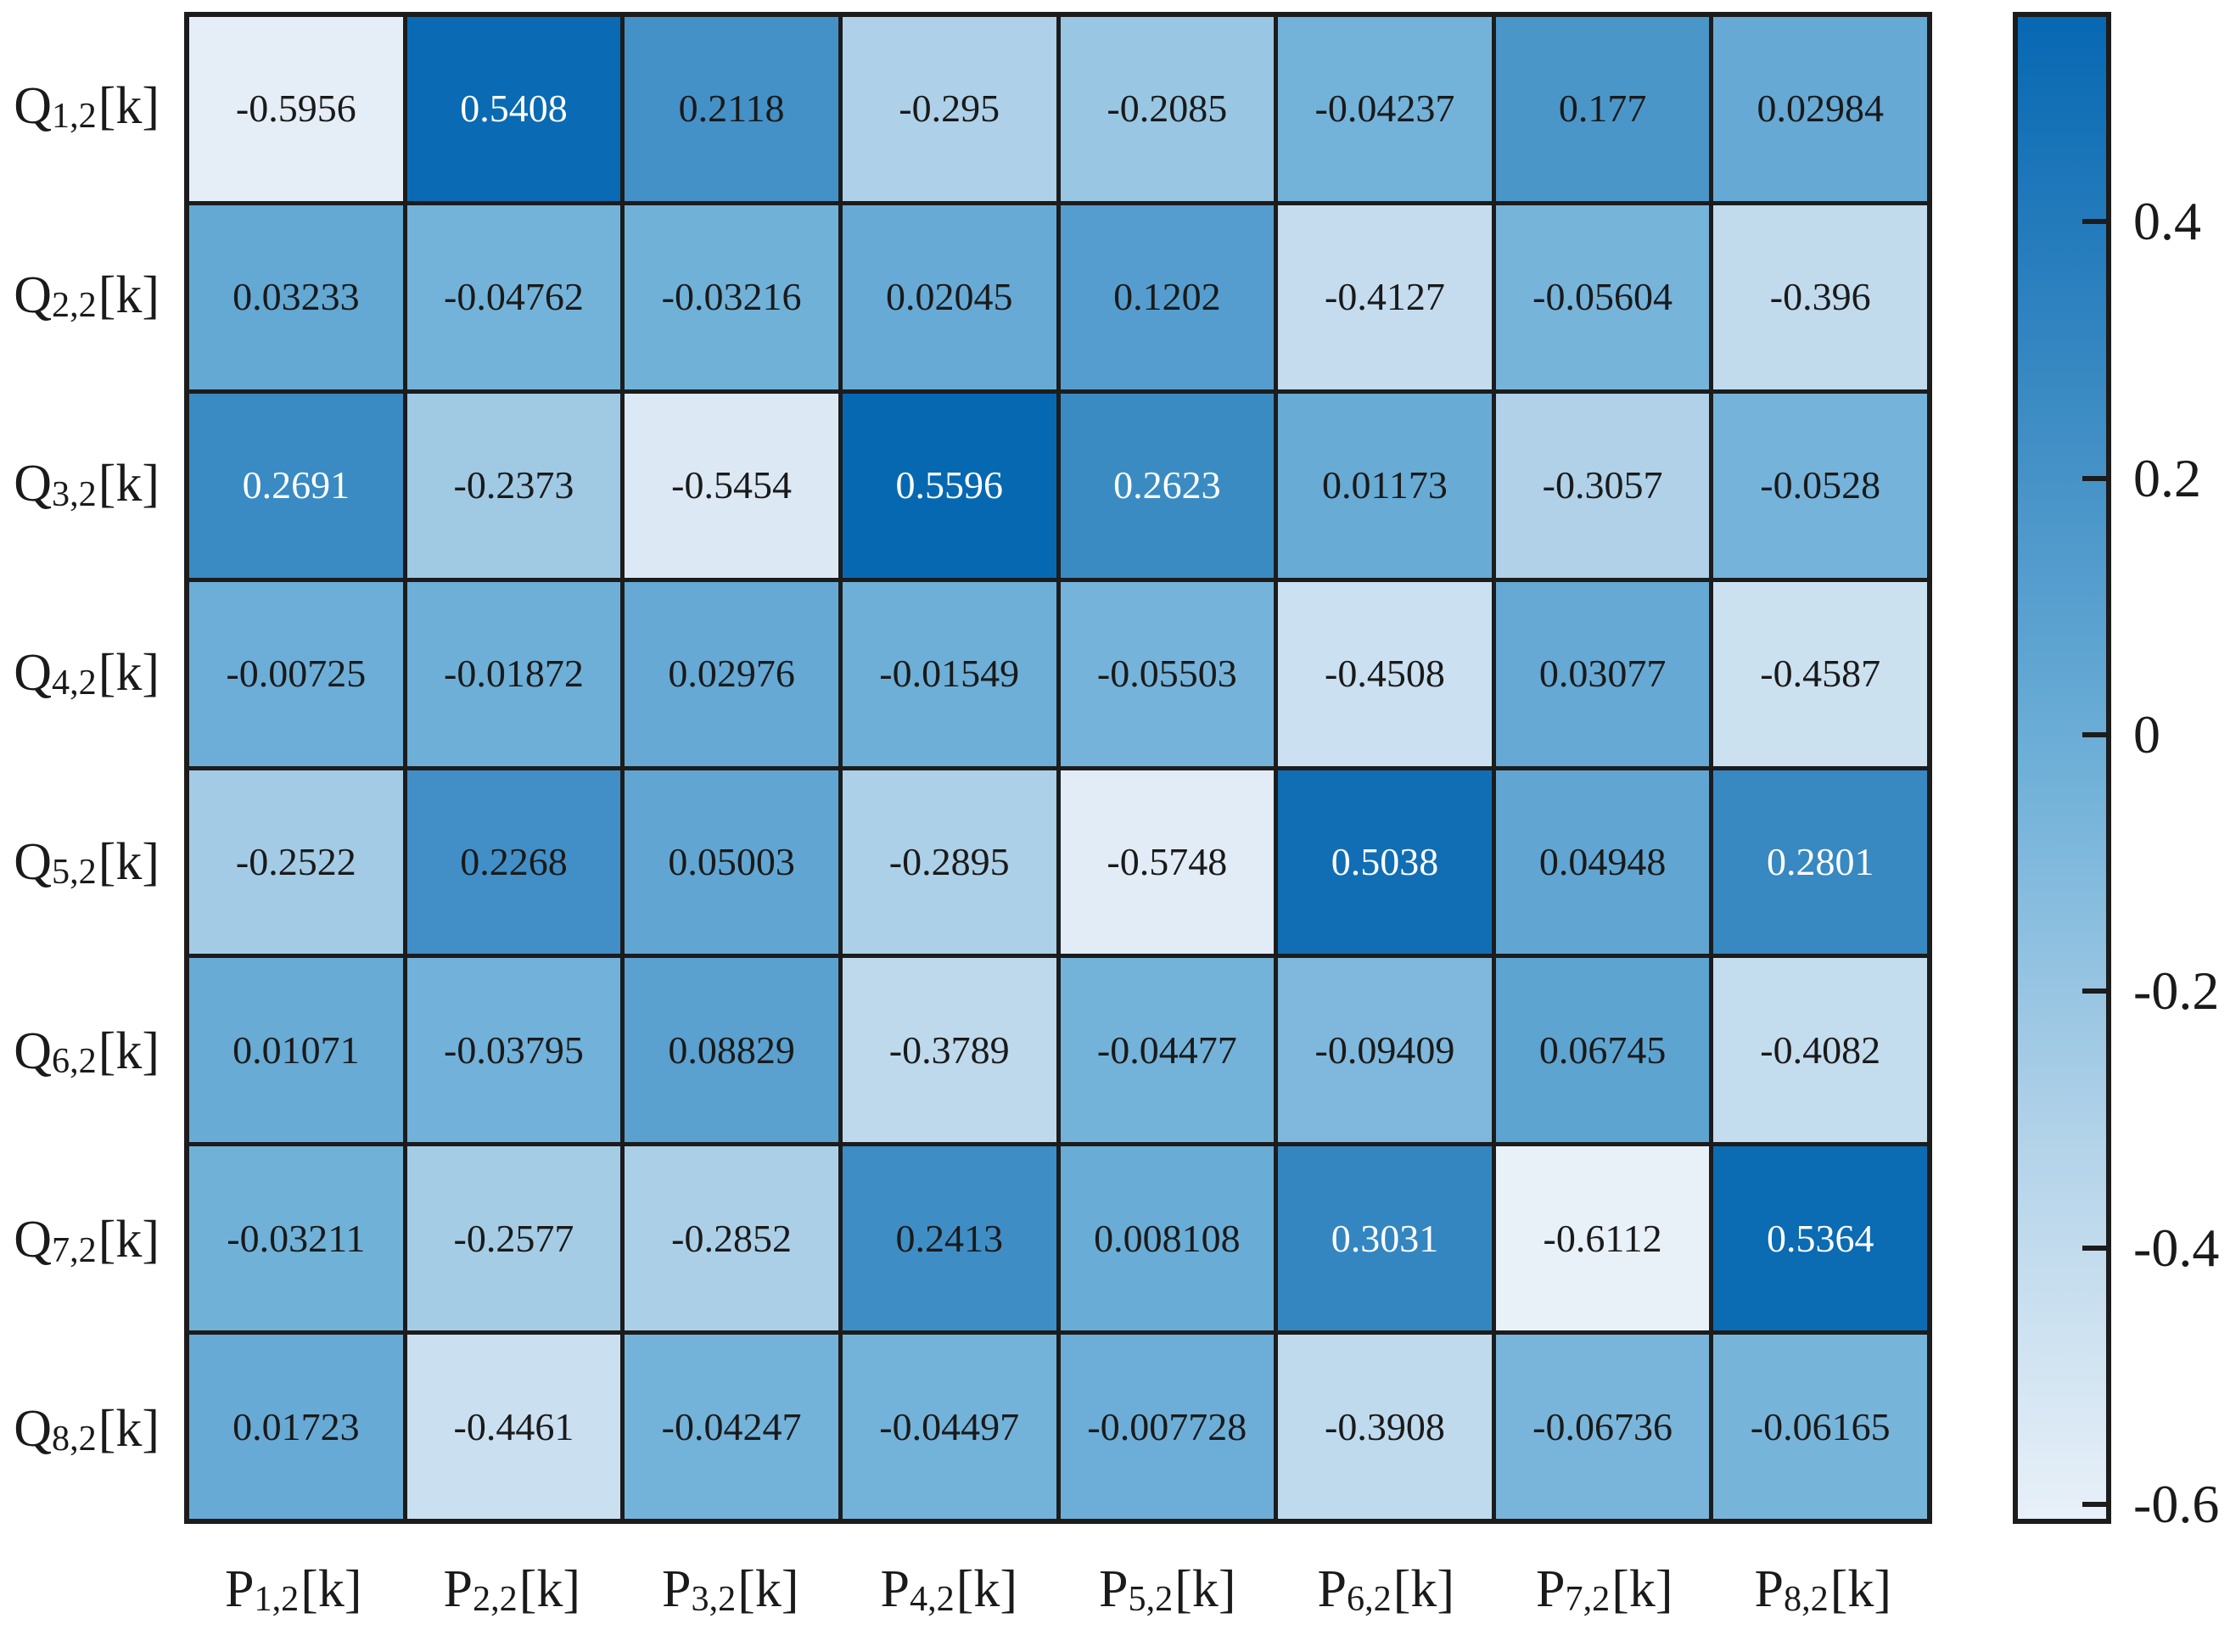 The width and height of the screenshot is (2230, 1652). What do you see at coordinates (513, 485) in the screenshot?
I see `heatmap-cell: -0.2373` at bounding box center [513, 485].